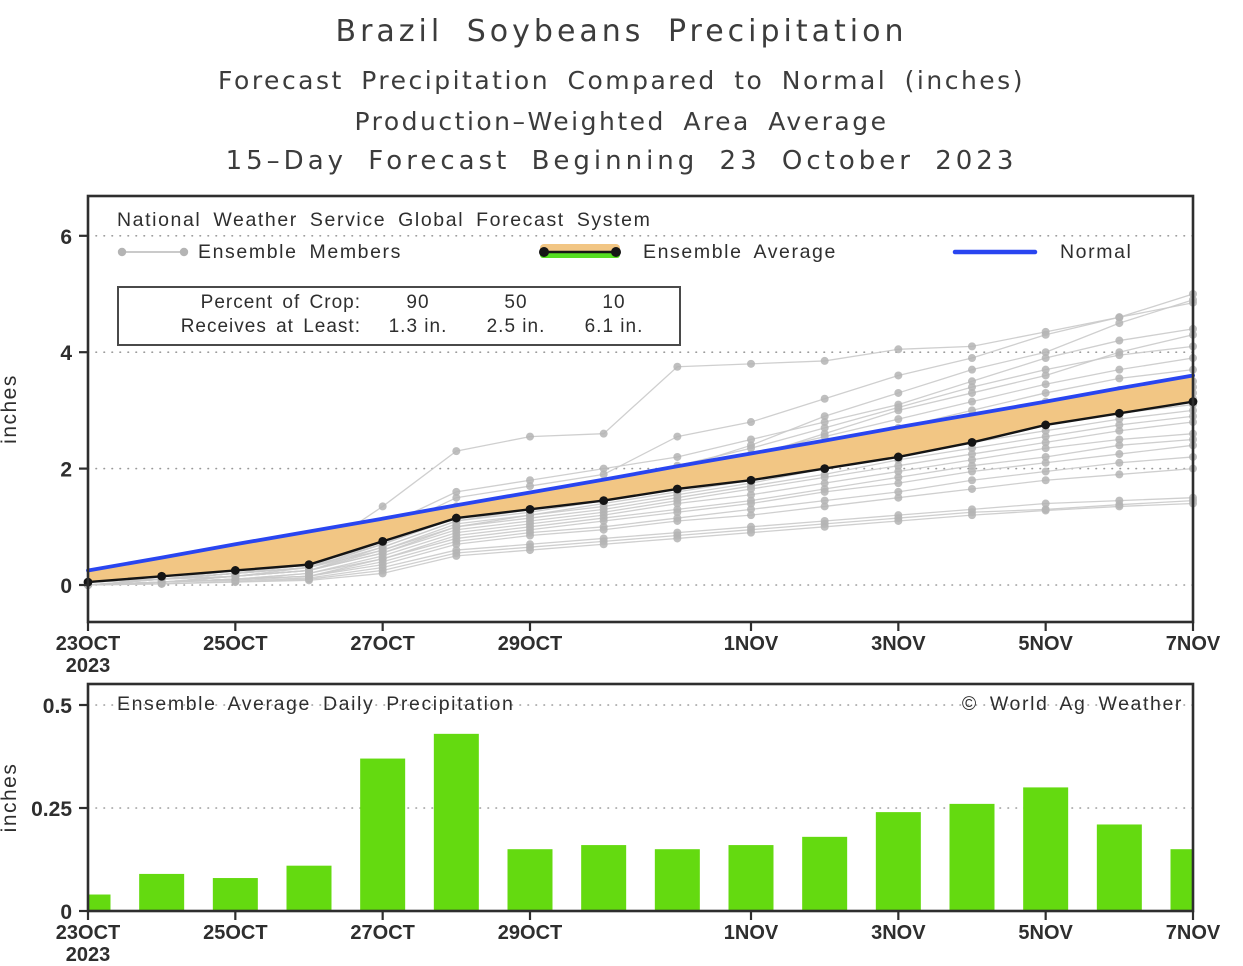 This screenshot has height=966, width=1243. What do you see at coordinates (751, 644) in the screenshot?
I see `x-tick-label: 1NOV` at bounding box center [751, 644].